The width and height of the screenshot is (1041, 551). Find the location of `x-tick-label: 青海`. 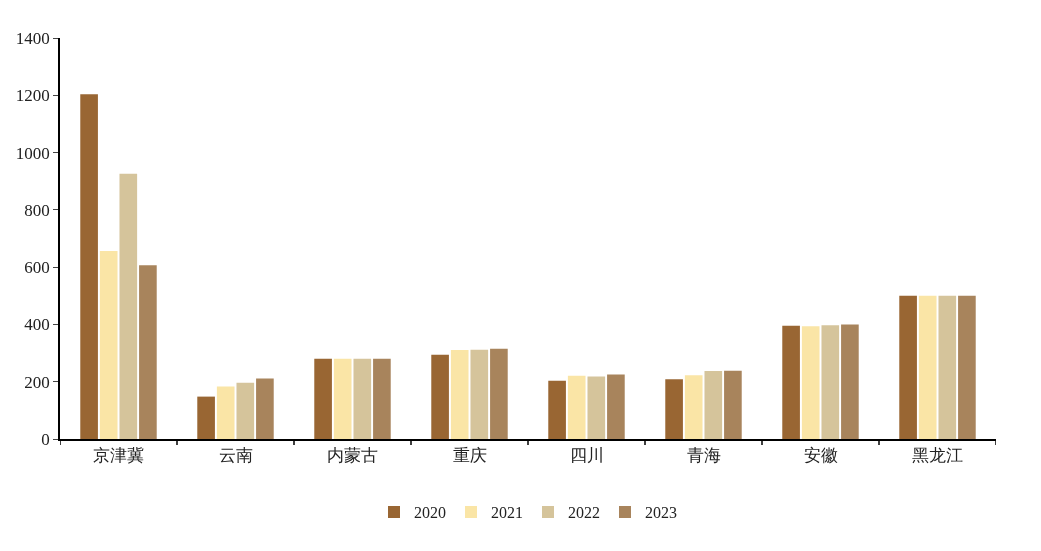

x-tick-label: 青海 is located at coordinates (703, 456).